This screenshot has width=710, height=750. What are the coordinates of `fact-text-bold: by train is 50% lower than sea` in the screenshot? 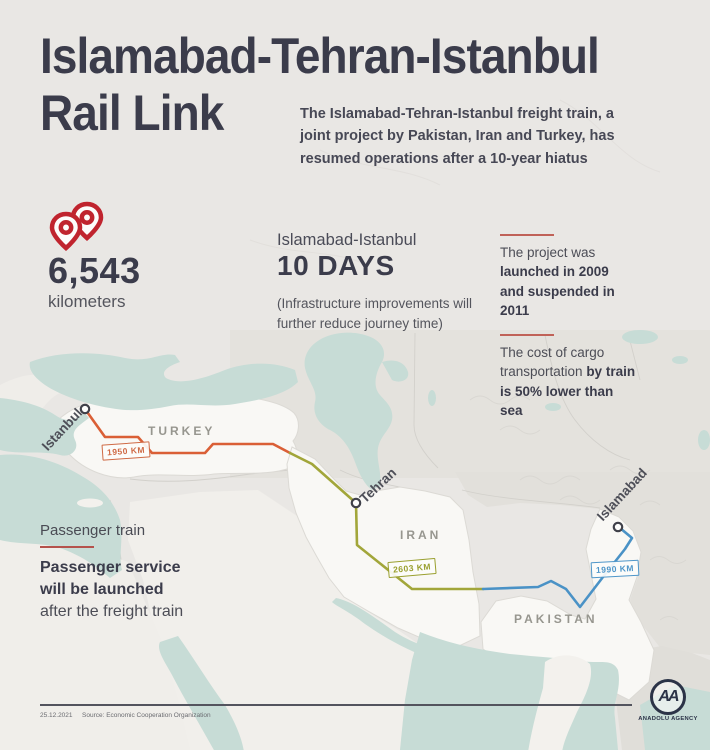 It's located at (568, 391).